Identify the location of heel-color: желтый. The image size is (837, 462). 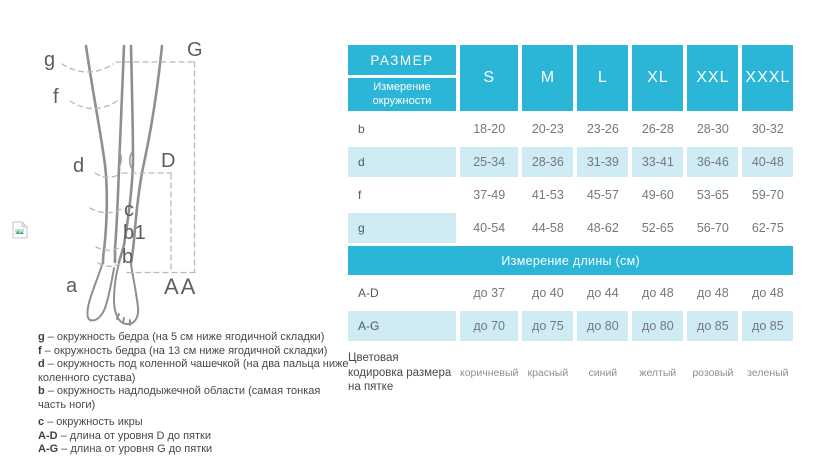
(658, 373).